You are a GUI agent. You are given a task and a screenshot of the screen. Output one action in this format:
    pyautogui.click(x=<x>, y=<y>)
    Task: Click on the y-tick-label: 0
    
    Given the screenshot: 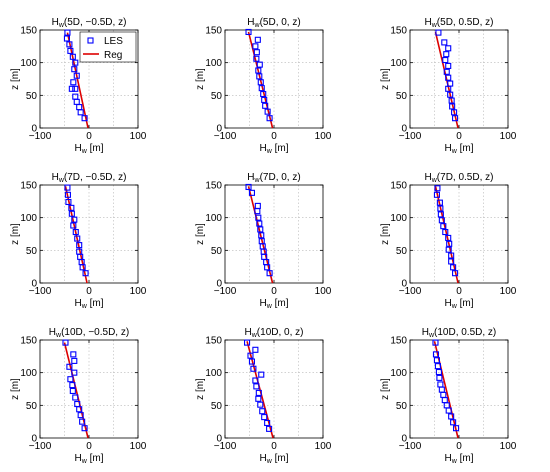 What is the action you would take?
    pyautogui.click(x=34, y=129)
    